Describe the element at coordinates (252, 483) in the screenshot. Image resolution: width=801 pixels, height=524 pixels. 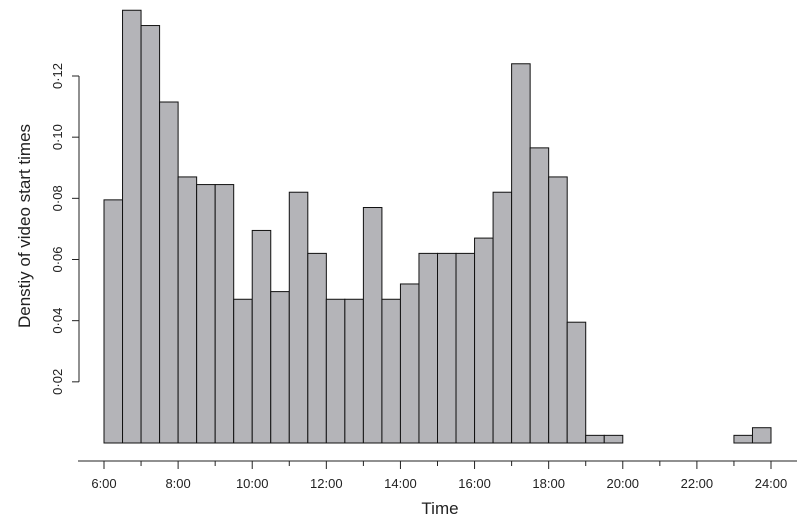
I see `x-tick-label: 10:00` at that location.